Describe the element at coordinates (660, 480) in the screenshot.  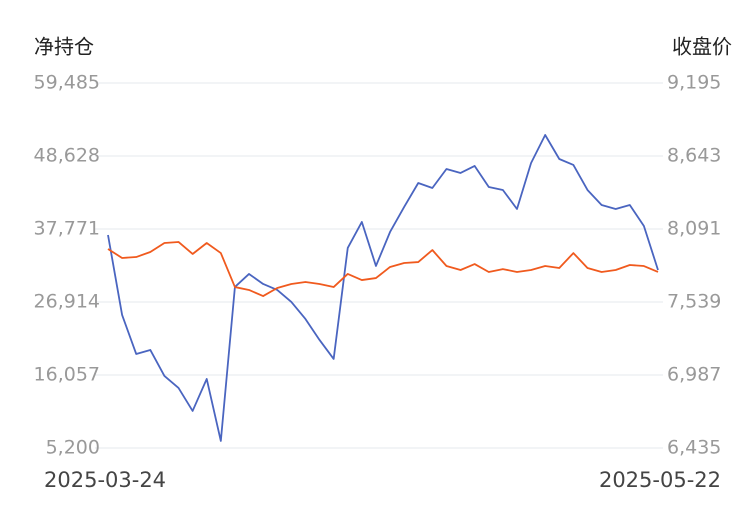
I see `x-tick-label: 2025-05-22` at that location.